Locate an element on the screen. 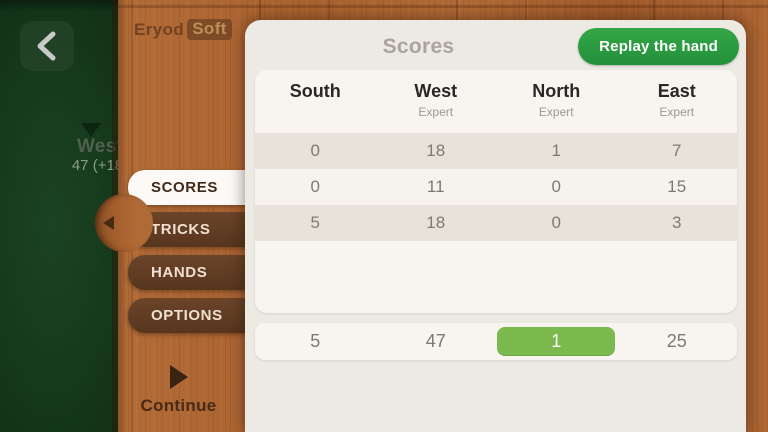 The height and width of the screenshot is (432, 768). totals-row: 5 47 1 25 is located at coordinates (496, 341).